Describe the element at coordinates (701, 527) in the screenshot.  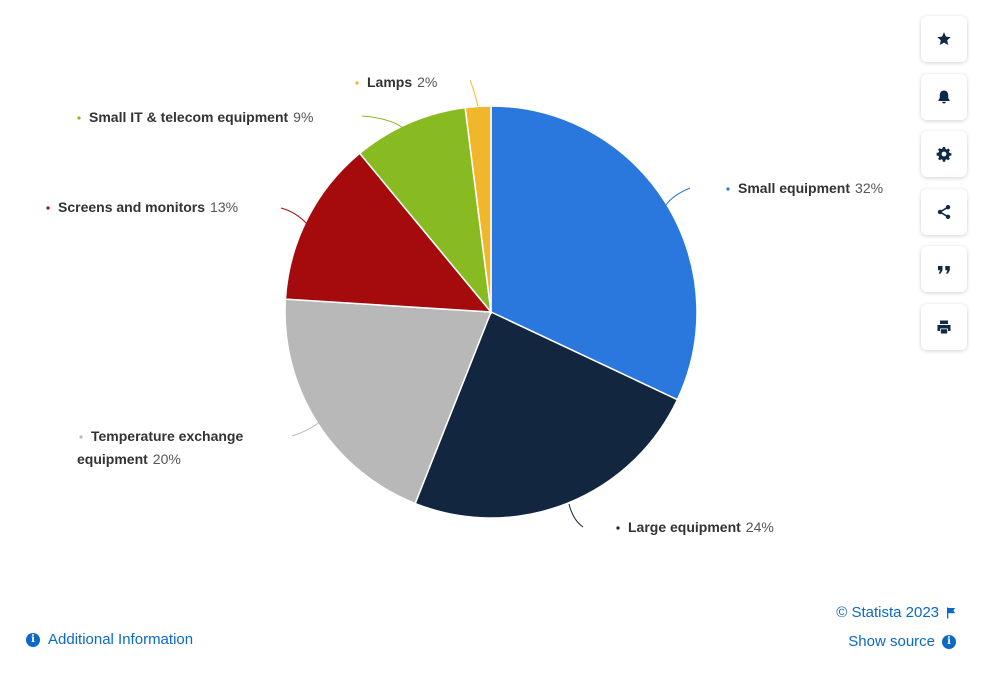
I see `data-label-large-equipment: Large equipment 24%` at that location.